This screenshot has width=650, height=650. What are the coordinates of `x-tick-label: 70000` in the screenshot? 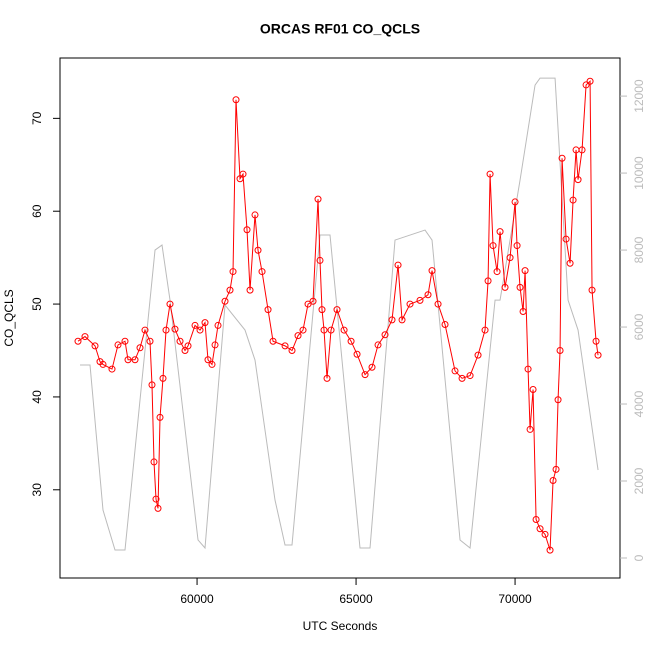 It's located at (515, 599).